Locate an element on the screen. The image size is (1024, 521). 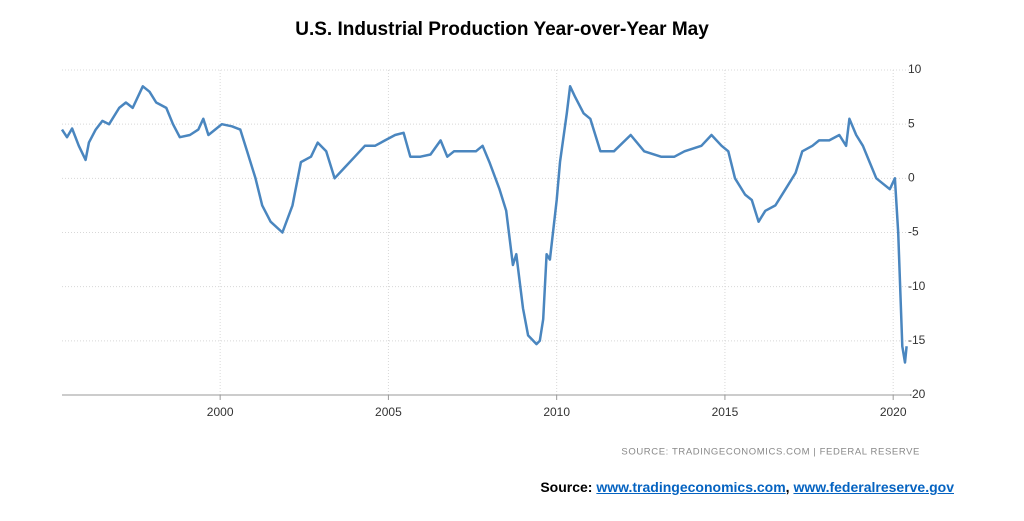
y-tick-label: -20 is located at coordinates (917, 394).